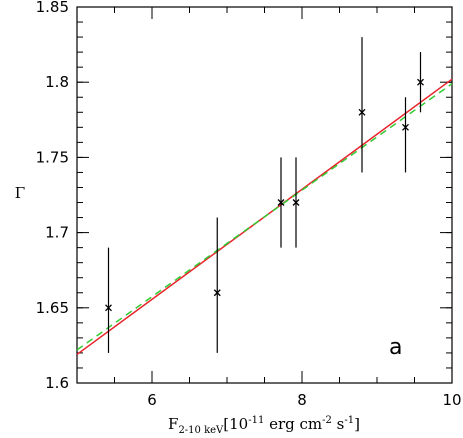  Describe the element at coordinates (173, 424) in the screenshot. I see `x-label-symbol: F` at that location.